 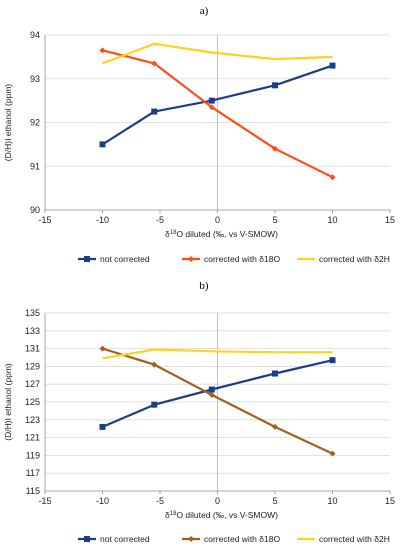 I want to click on y-tick-label: 93, so click(x=35, y=79).